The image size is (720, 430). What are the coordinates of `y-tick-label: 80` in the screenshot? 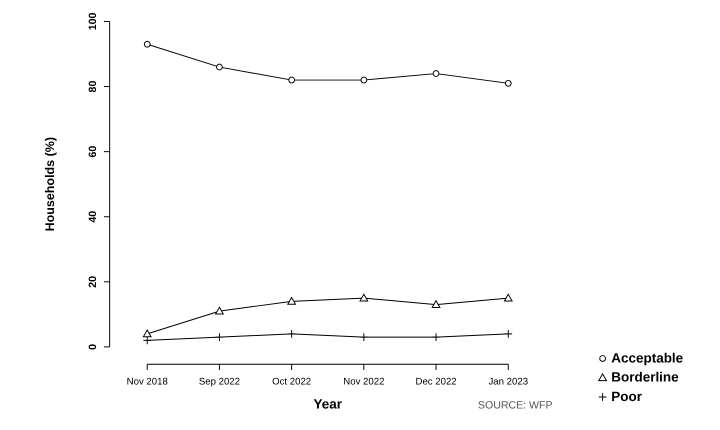 It's located at (93, 86).